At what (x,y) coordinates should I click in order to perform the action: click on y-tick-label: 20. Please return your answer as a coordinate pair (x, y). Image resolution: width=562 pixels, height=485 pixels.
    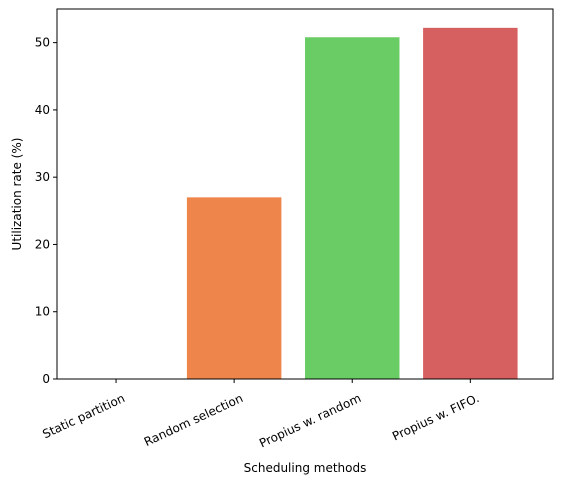
    Looking at the image, I should click on (42, 244).